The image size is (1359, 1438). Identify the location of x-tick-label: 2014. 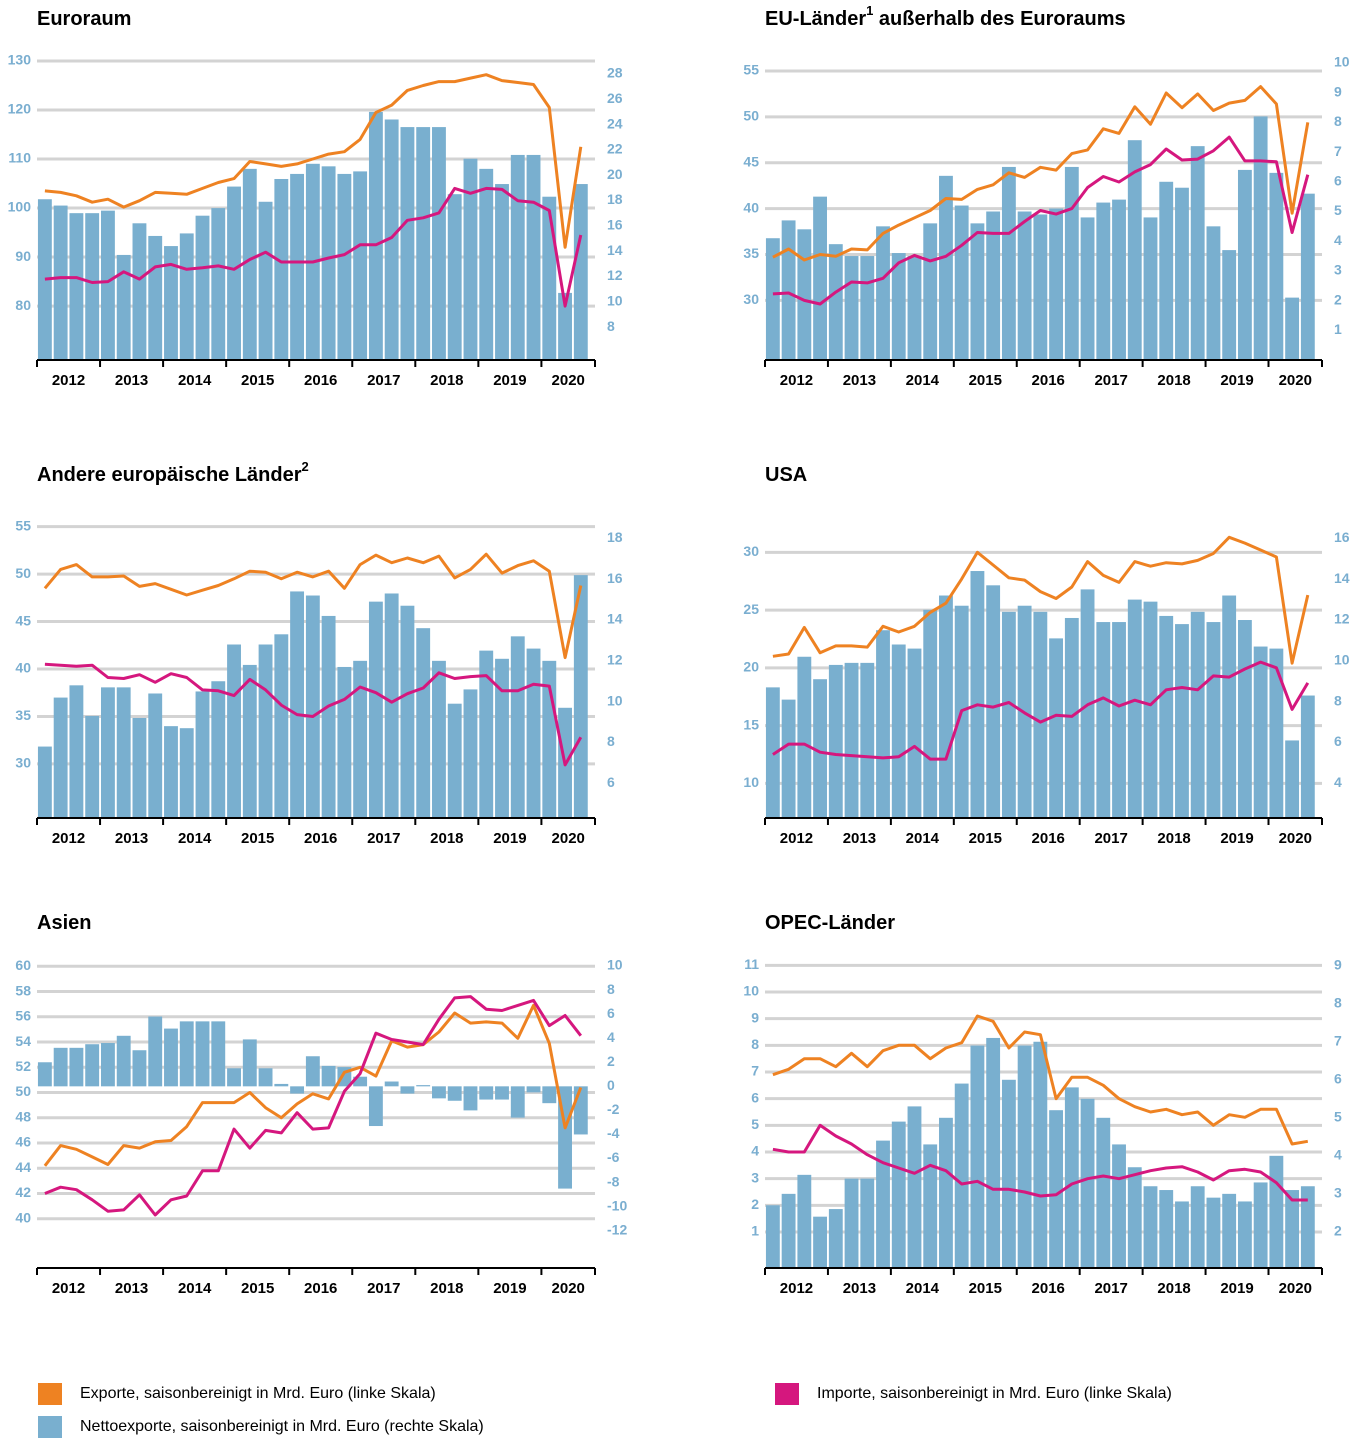
(923, 838).